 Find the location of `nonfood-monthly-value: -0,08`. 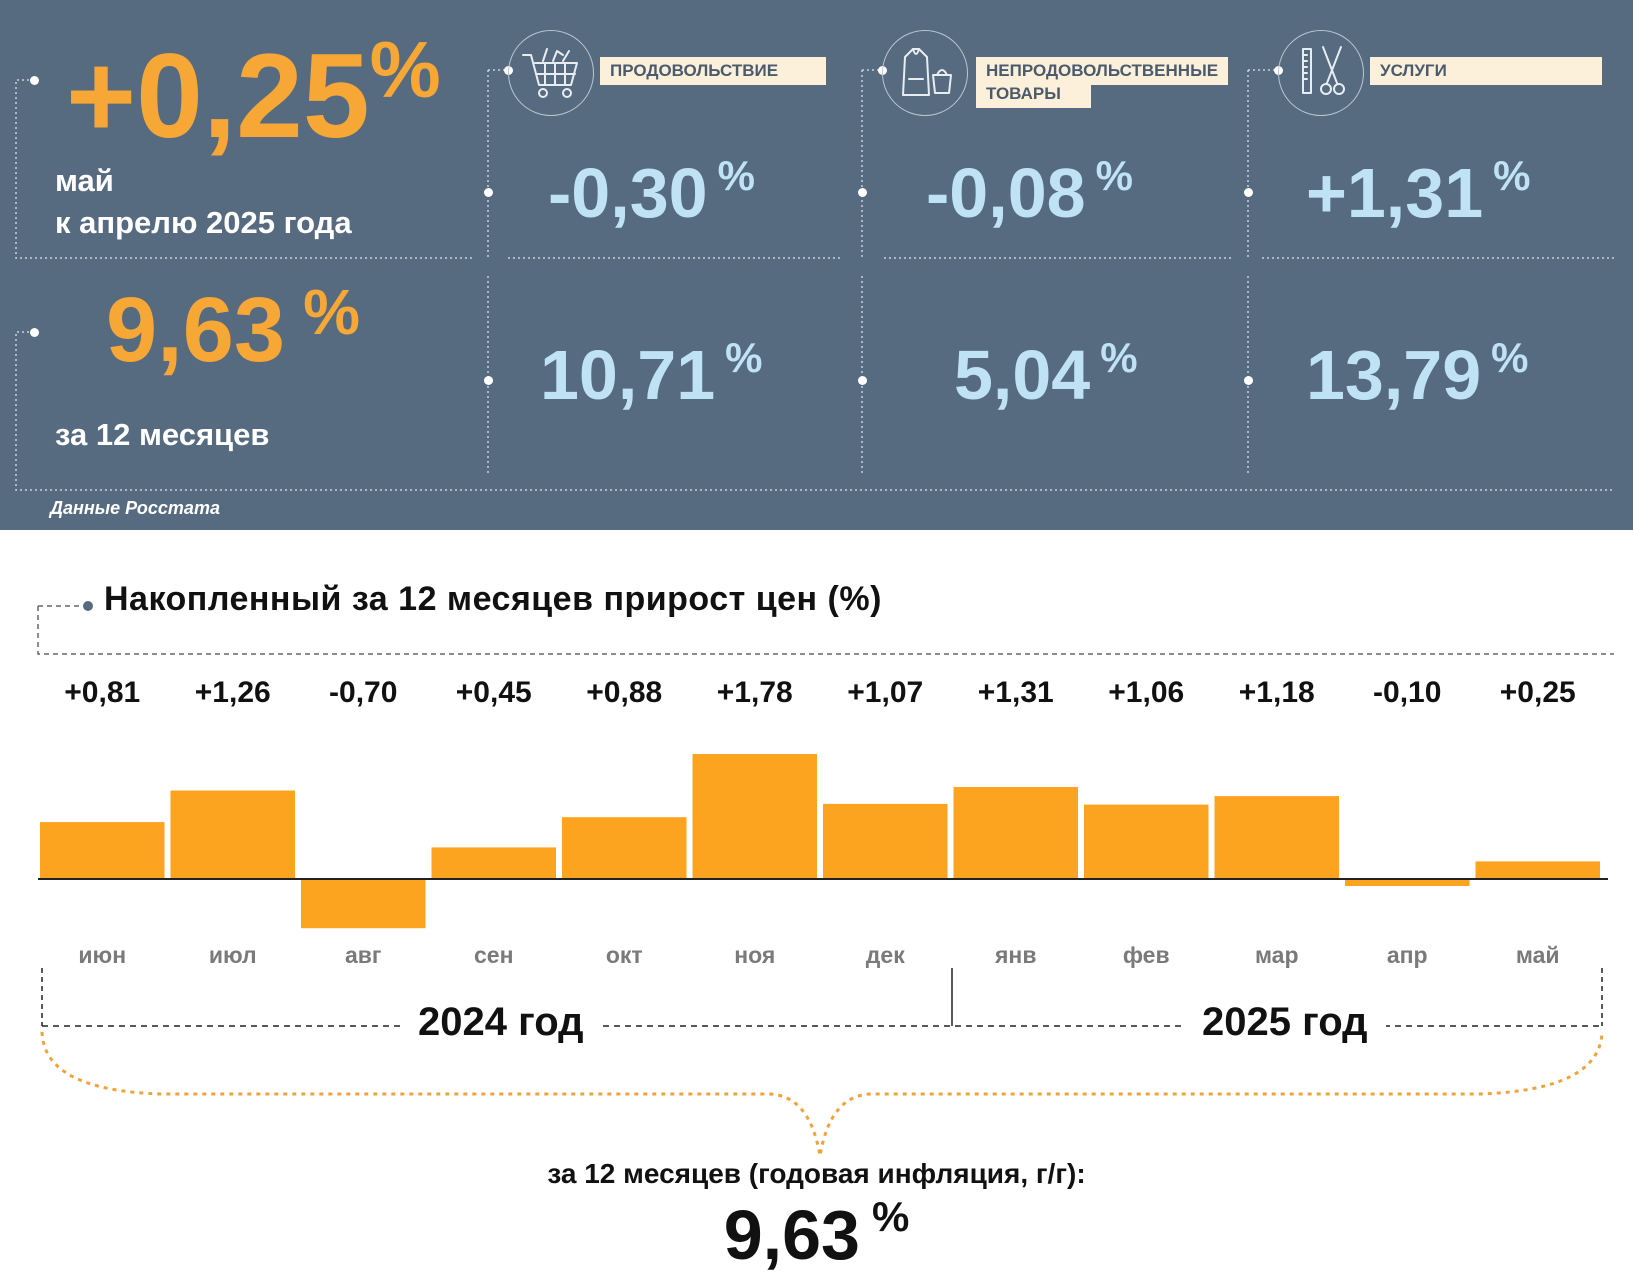

nonfood-monthly-value: -0,08 is located at coordinates (1006, 193).